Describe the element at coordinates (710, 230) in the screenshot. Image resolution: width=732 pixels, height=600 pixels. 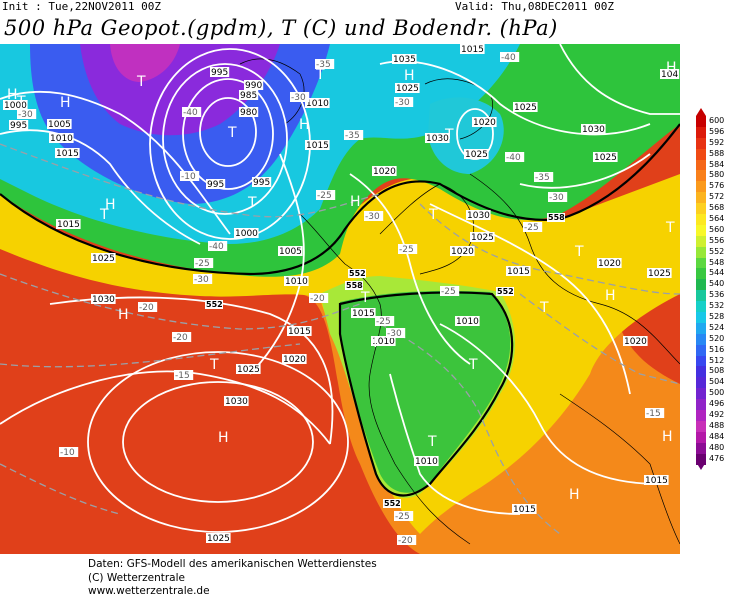
I see `legend-entry: 560` at that location.